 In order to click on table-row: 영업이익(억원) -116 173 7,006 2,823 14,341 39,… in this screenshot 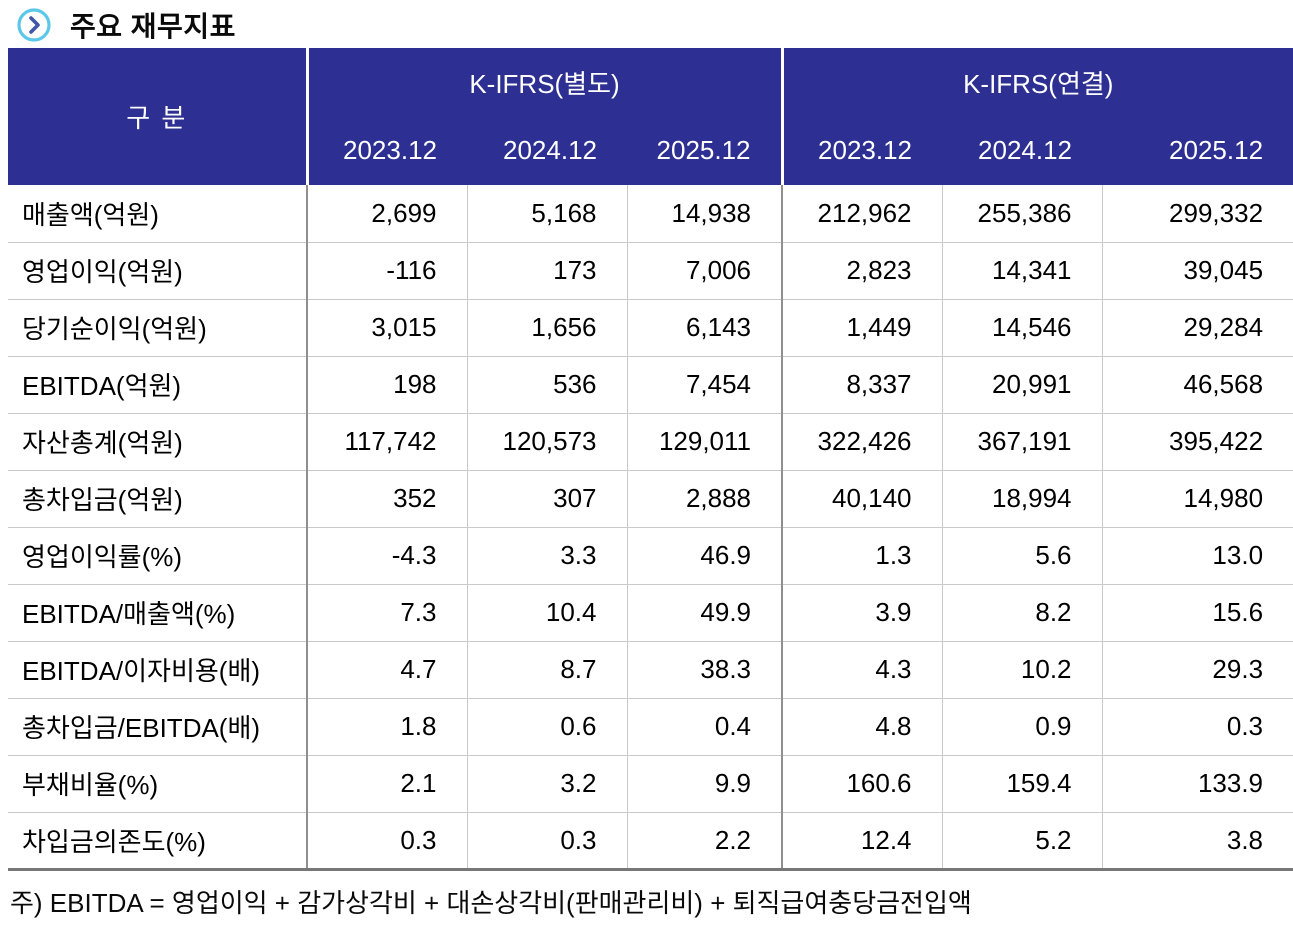, I will do `click(650, 271)`.